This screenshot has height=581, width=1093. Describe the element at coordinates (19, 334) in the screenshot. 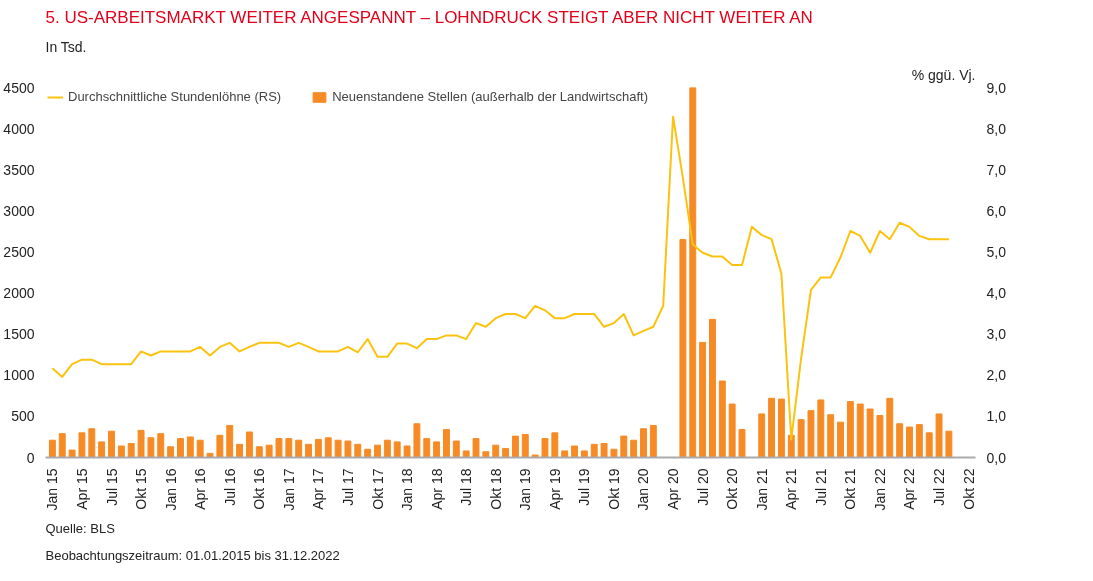

I see `y-tick-label: 1500` at that location.